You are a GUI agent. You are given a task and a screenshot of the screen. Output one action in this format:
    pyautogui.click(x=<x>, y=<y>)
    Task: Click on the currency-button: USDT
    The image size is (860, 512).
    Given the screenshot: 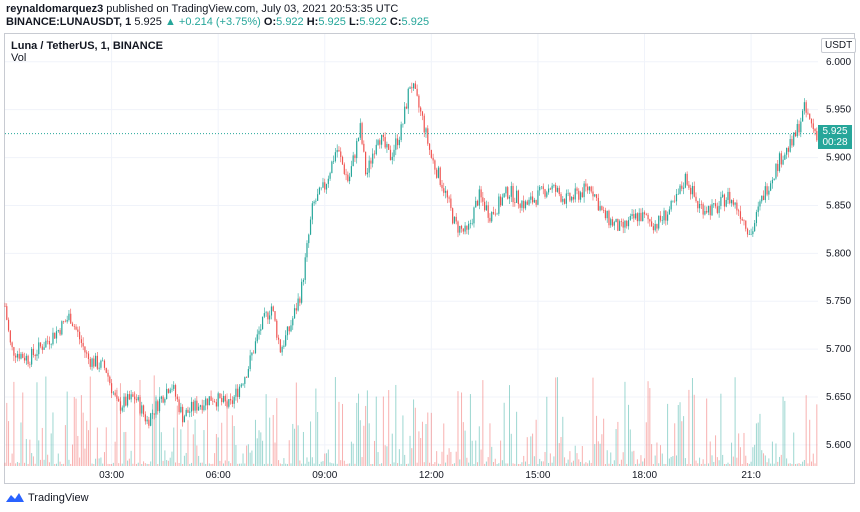 What is the action you would take?
    pyautogui.click(x=839, y=45)
    